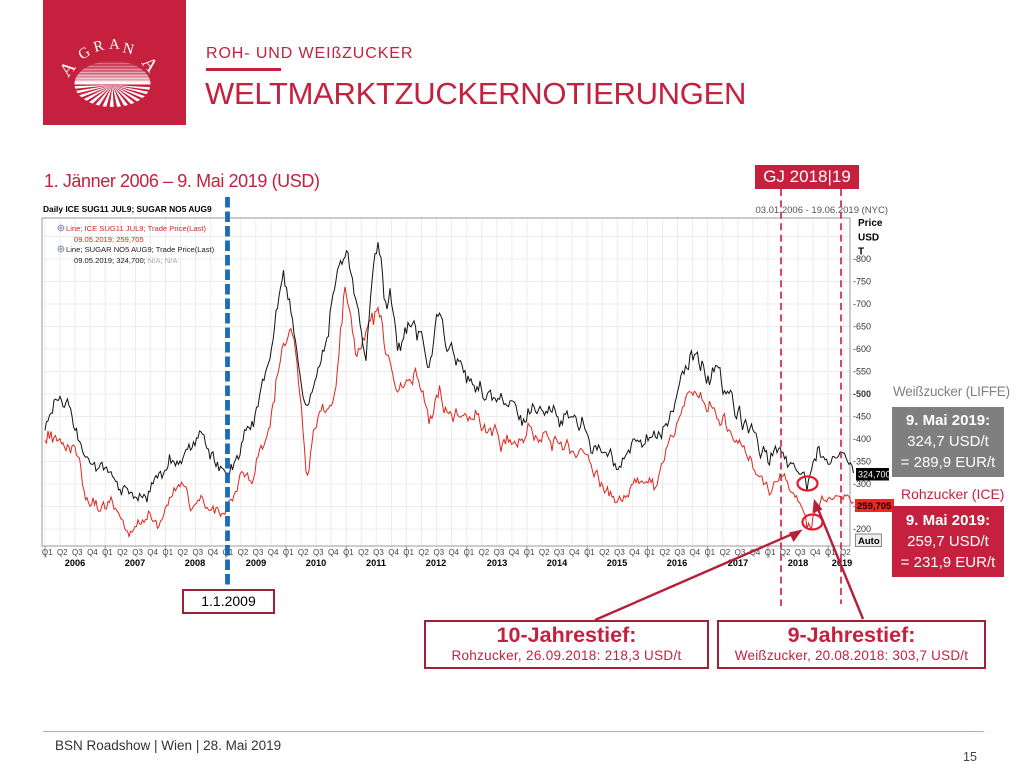  What do you see at coordinates (862, 282) in the screenshot?
I see `svg-text: -750` at bounding box center [862, 282].